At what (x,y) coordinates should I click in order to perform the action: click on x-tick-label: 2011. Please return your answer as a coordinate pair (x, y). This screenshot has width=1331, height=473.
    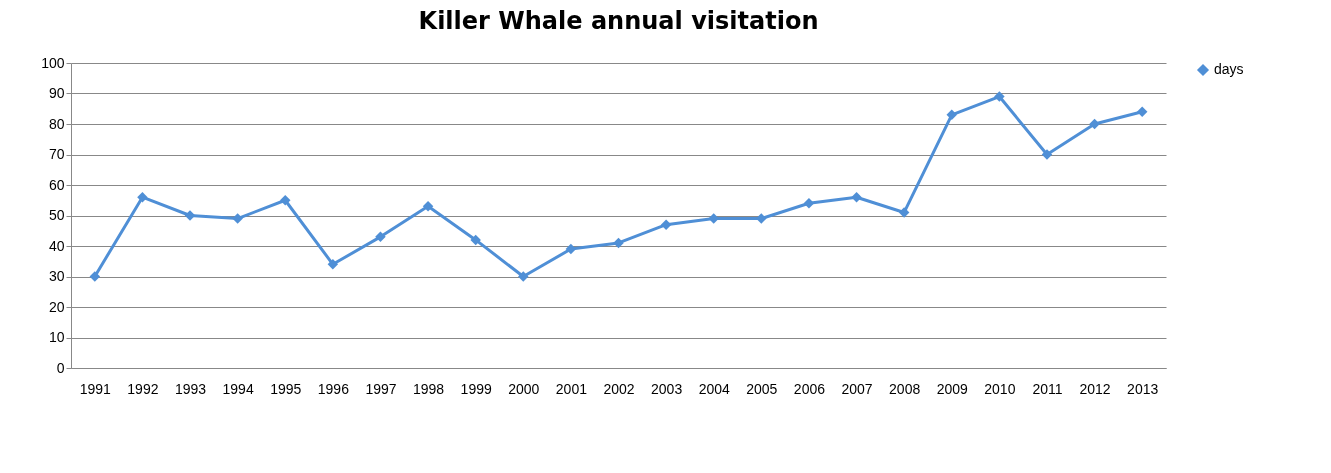
    Looking at the image, I should click on (1047, 388).